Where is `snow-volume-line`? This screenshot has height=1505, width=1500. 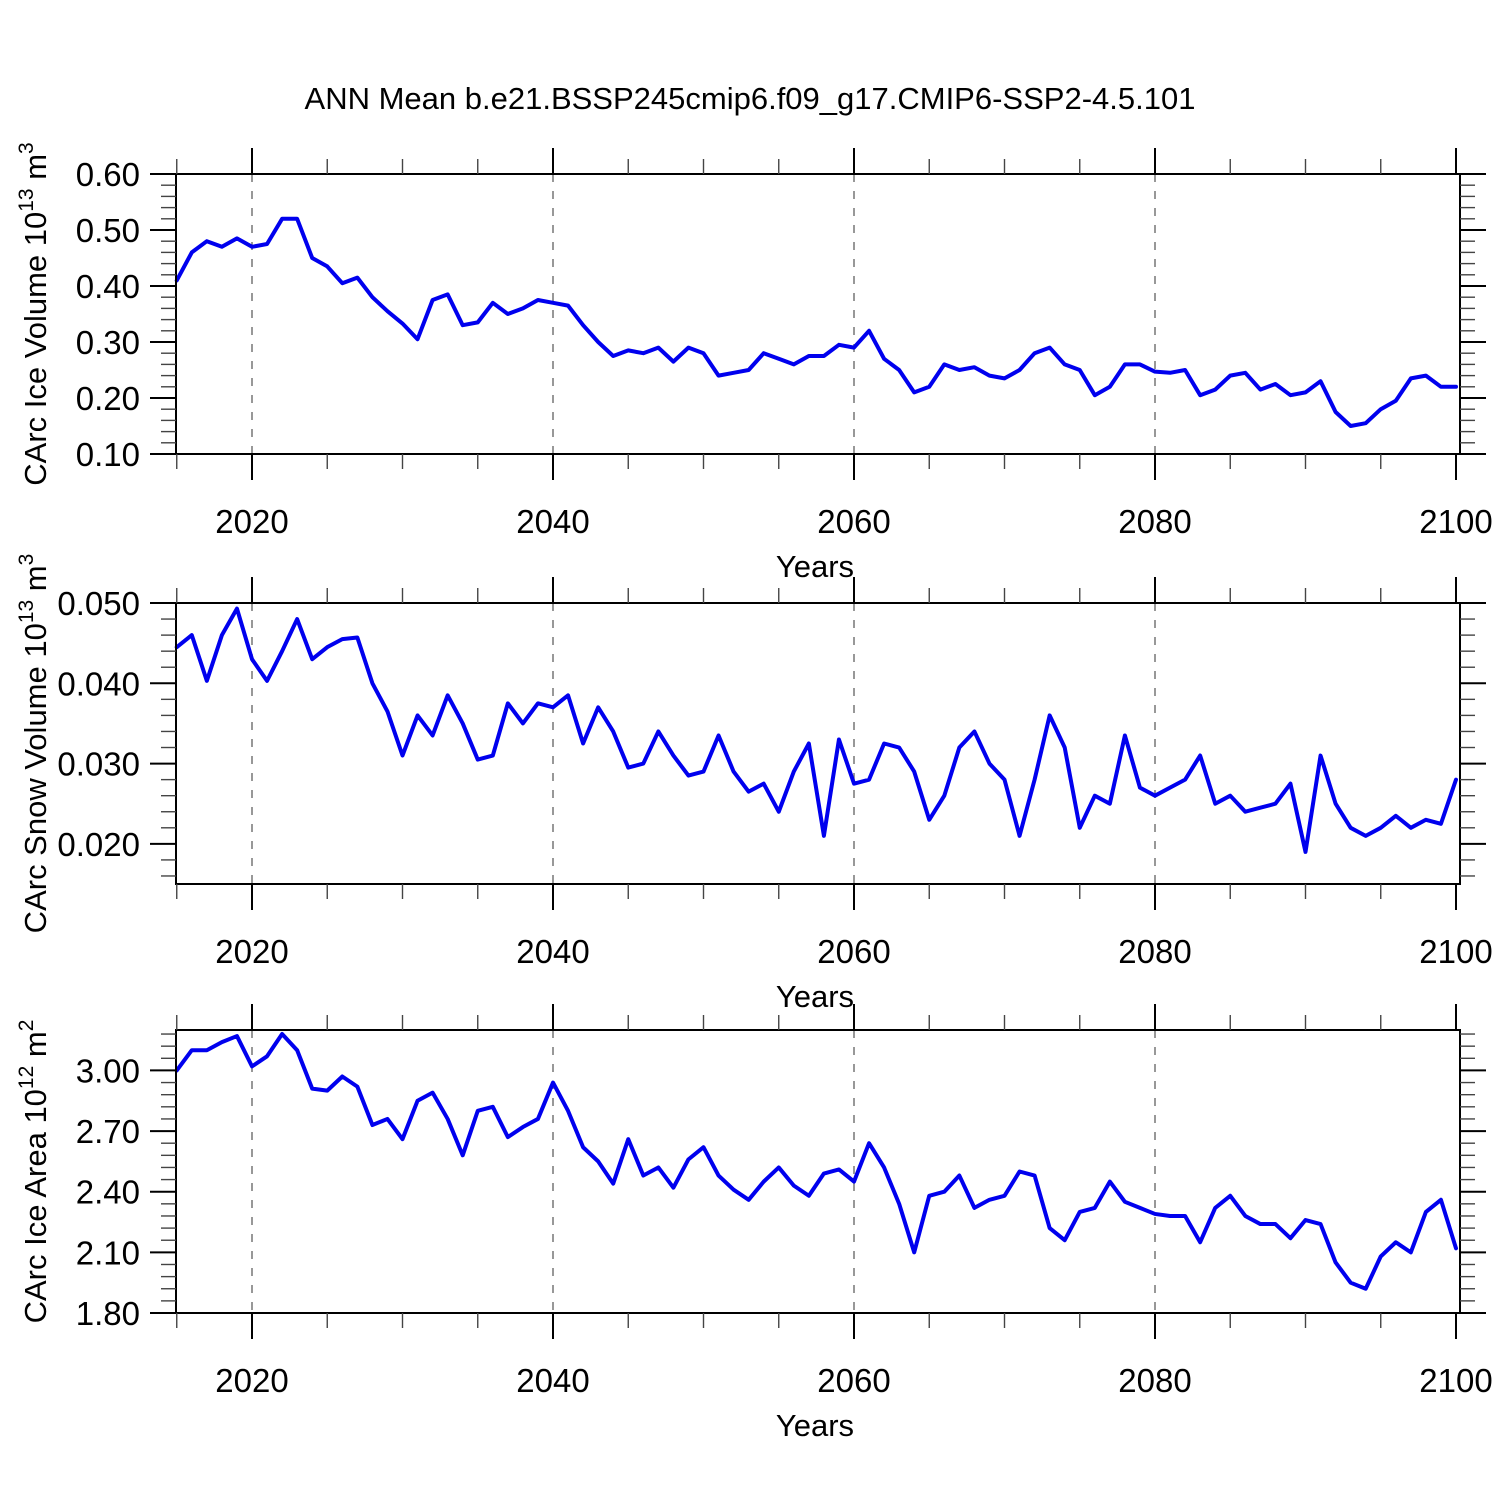 snow-volume-line is located at coordinates (816, 730).